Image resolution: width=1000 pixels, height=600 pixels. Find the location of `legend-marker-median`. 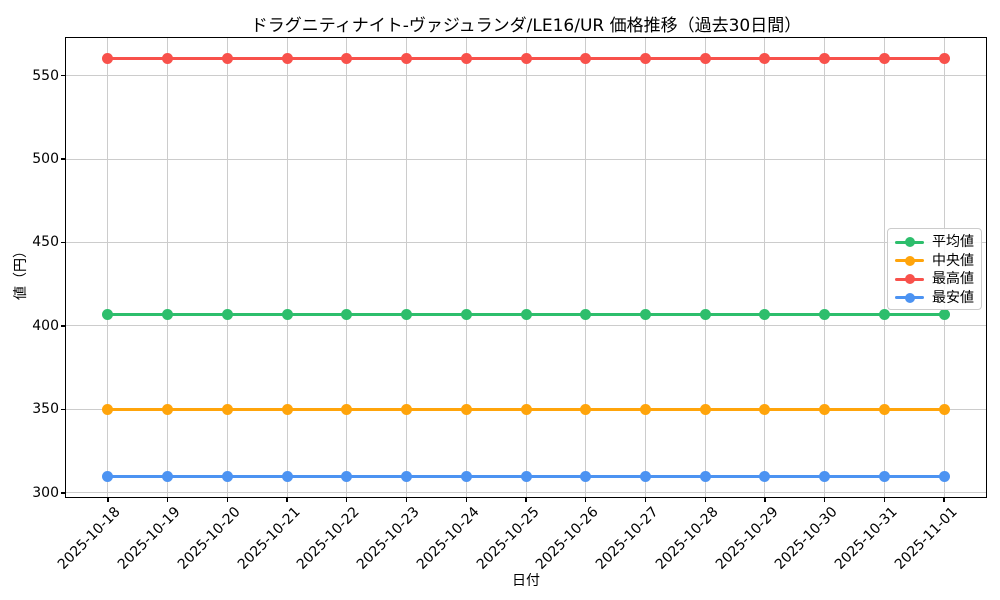

legend-marker-median is located at coordinates (909, 260).